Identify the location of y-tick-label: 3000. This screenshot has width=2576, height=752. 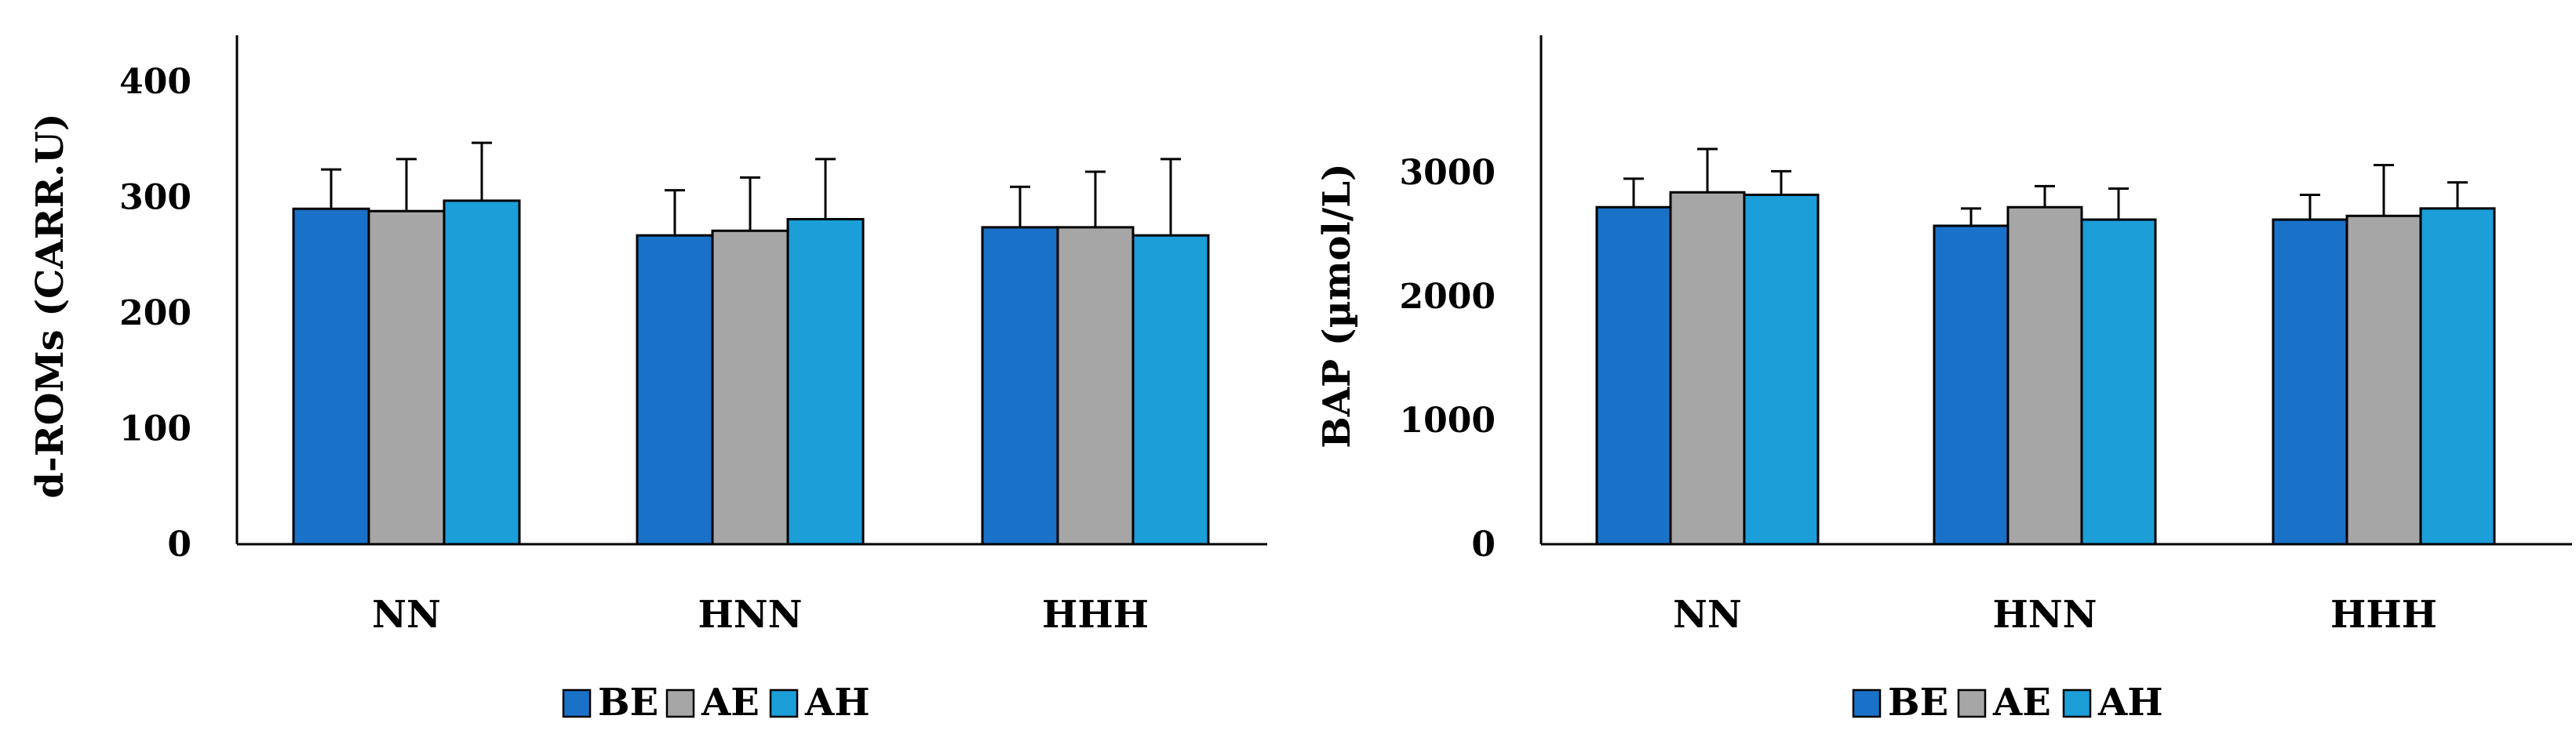
(1448, 173).